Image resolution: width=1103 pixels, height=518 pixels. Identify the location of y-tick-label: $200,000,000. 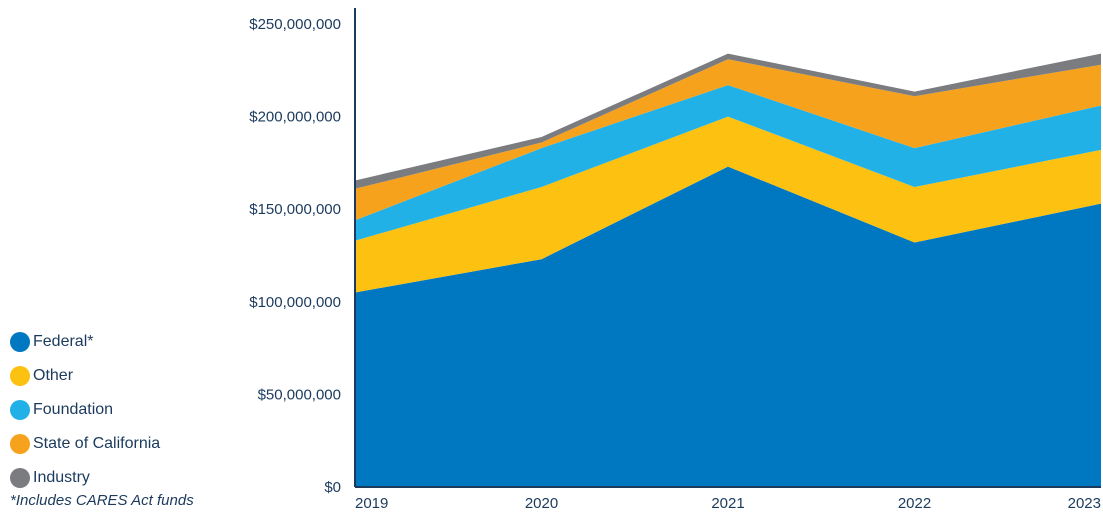
(295, 117).